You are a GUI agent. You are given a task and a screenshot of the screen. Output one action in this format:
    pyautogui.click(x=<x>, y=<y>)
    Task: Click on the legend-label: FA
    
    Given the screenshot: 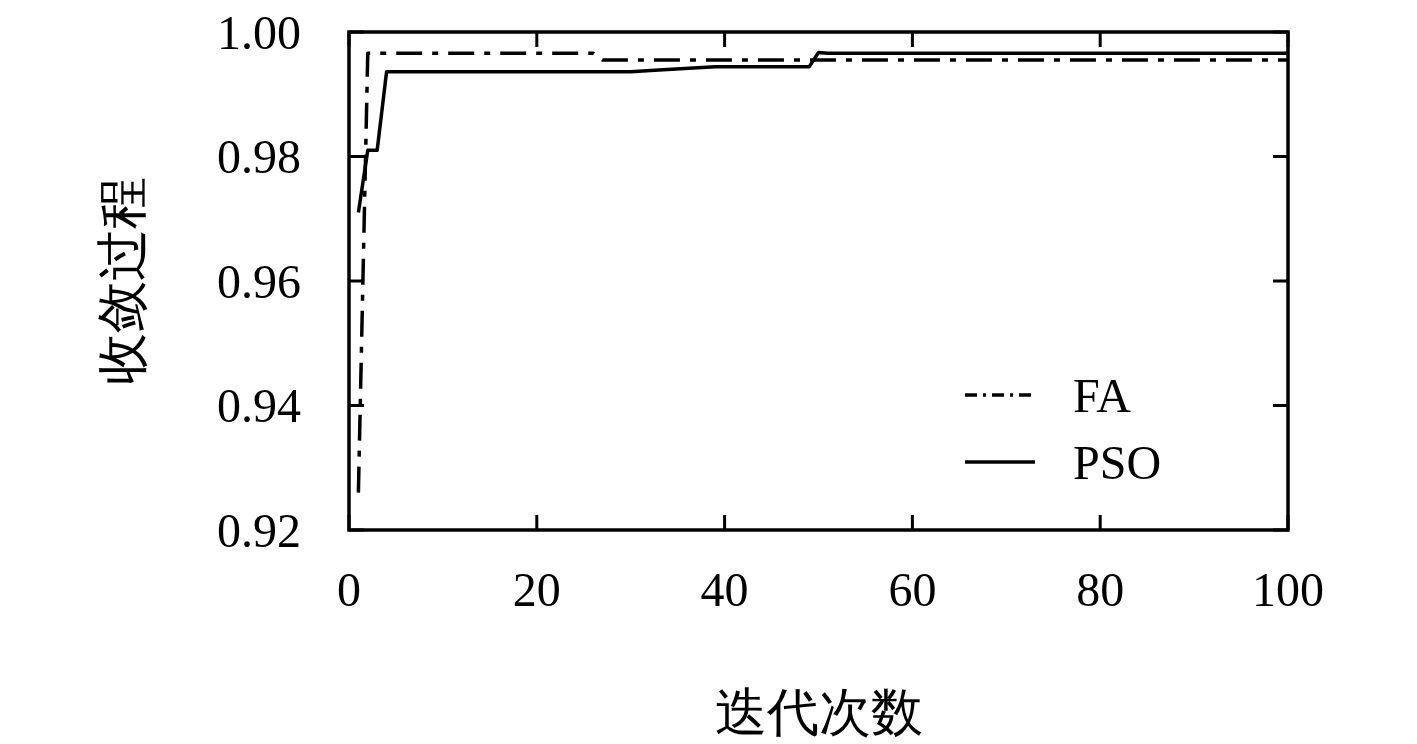 What is the action you would take?
    pyautogui.click(x=1102, y=395)
    